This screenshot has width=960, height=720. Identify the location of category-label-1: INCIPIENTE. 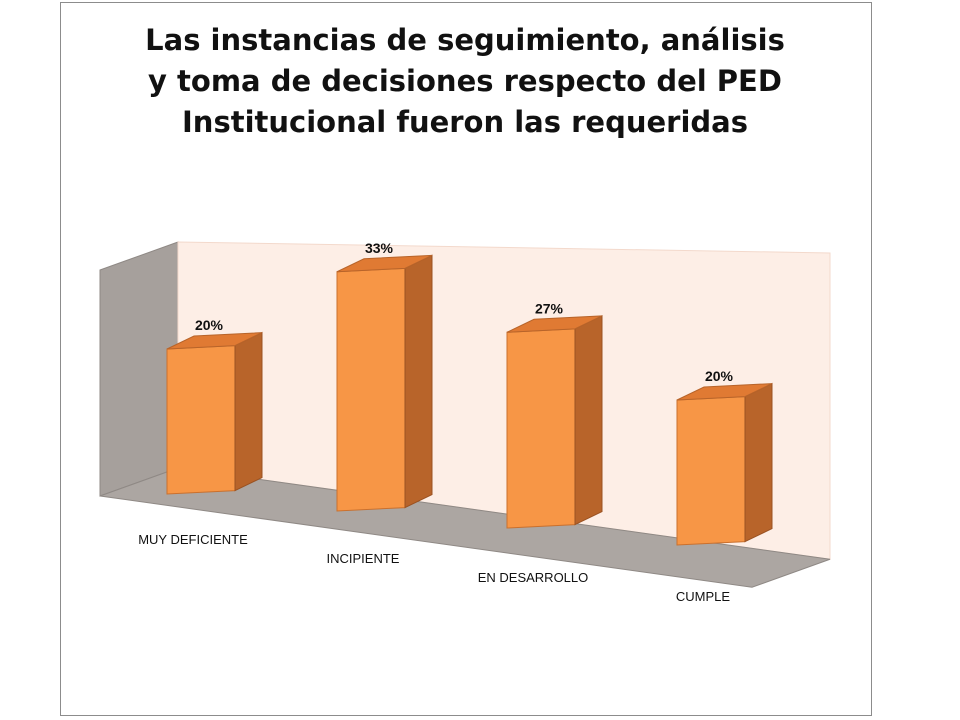
(363, 558).